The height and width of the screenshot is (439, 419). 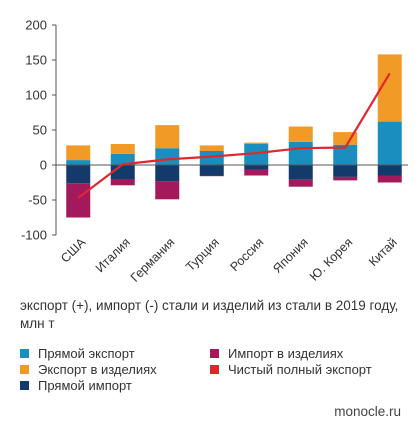 I want to click on legend-item-direct-export: Прямой экспорт, so click(x=77, y=353).